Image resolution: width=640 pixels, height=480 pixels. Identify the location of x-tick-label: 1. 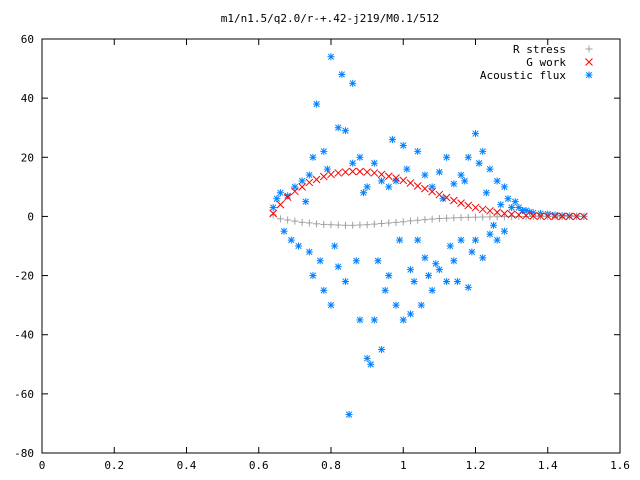
(403, 465).